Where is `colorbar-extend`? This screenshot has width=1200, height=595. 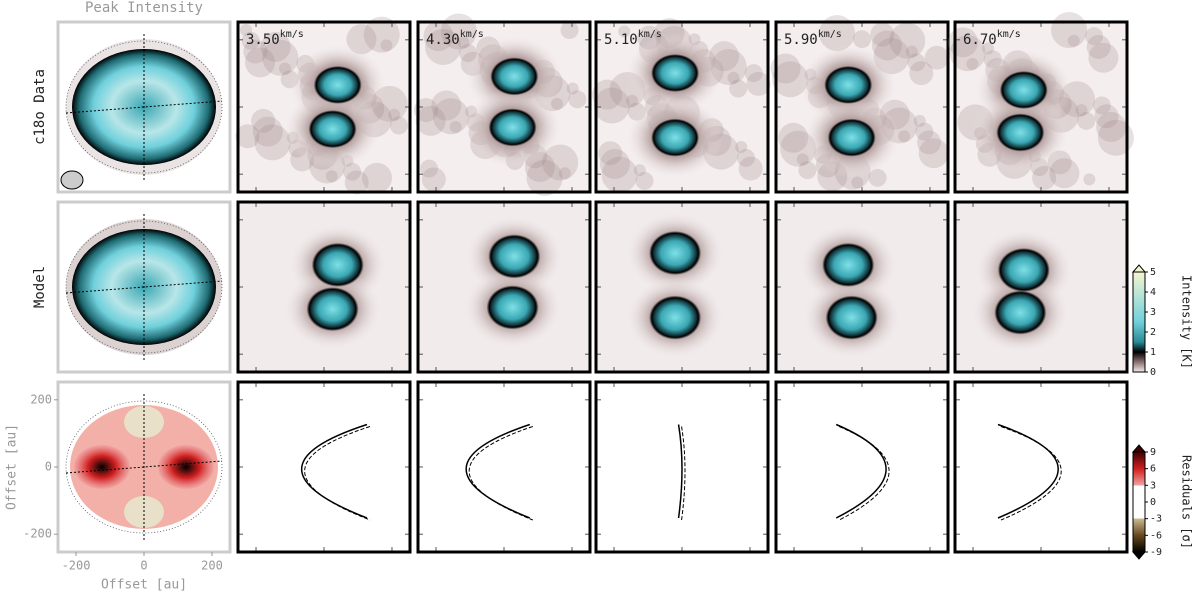 colorbar-extend is located at coordinates (1139, 268).